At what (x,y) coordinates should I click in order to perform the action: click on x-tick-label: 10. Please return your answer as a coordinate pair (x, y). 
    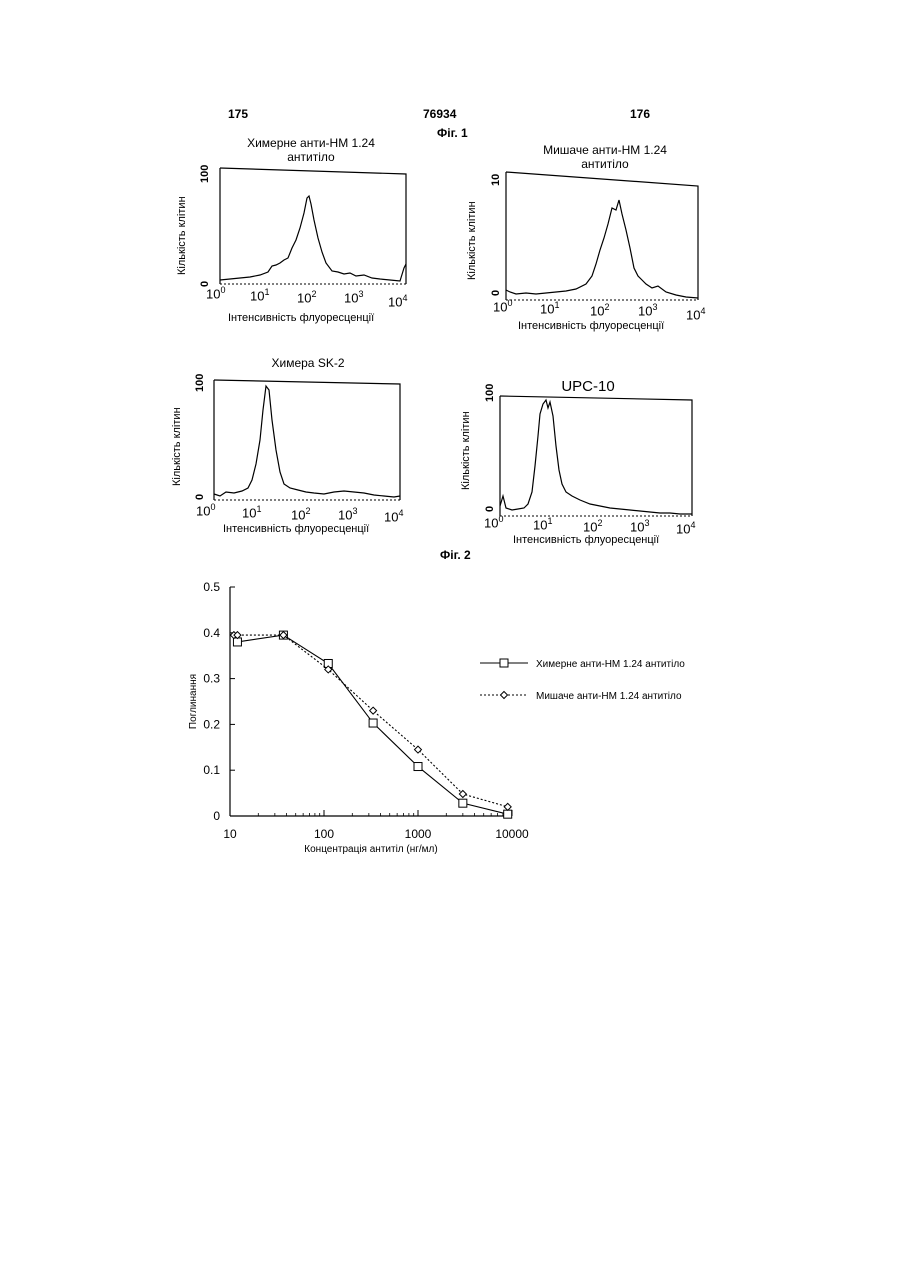
    Looking at the image, I should click on (230, 834).